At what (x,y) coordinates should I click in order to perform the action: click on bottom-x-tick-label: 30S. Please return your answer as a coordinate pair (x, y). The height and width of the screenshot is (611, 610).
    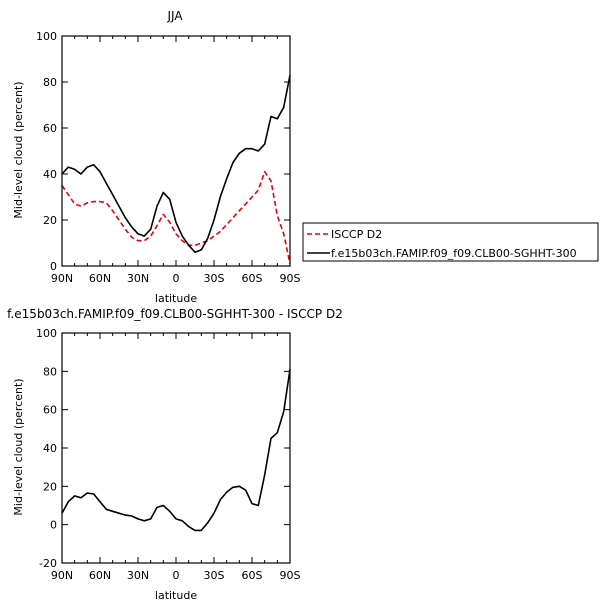
    Looking at the image, I should click on (214, 575).